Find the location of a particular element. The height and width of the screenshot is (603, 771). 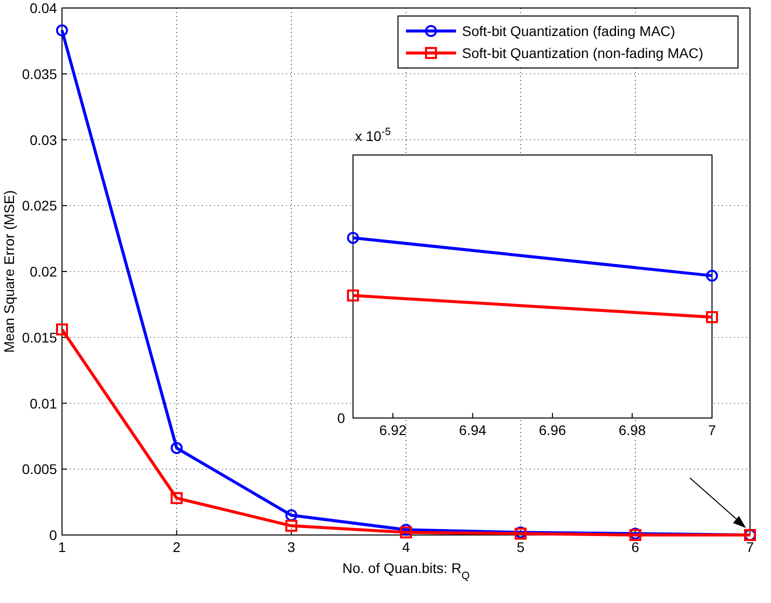

y-tick-label: 0.03 is located at coordinates (44, 140).